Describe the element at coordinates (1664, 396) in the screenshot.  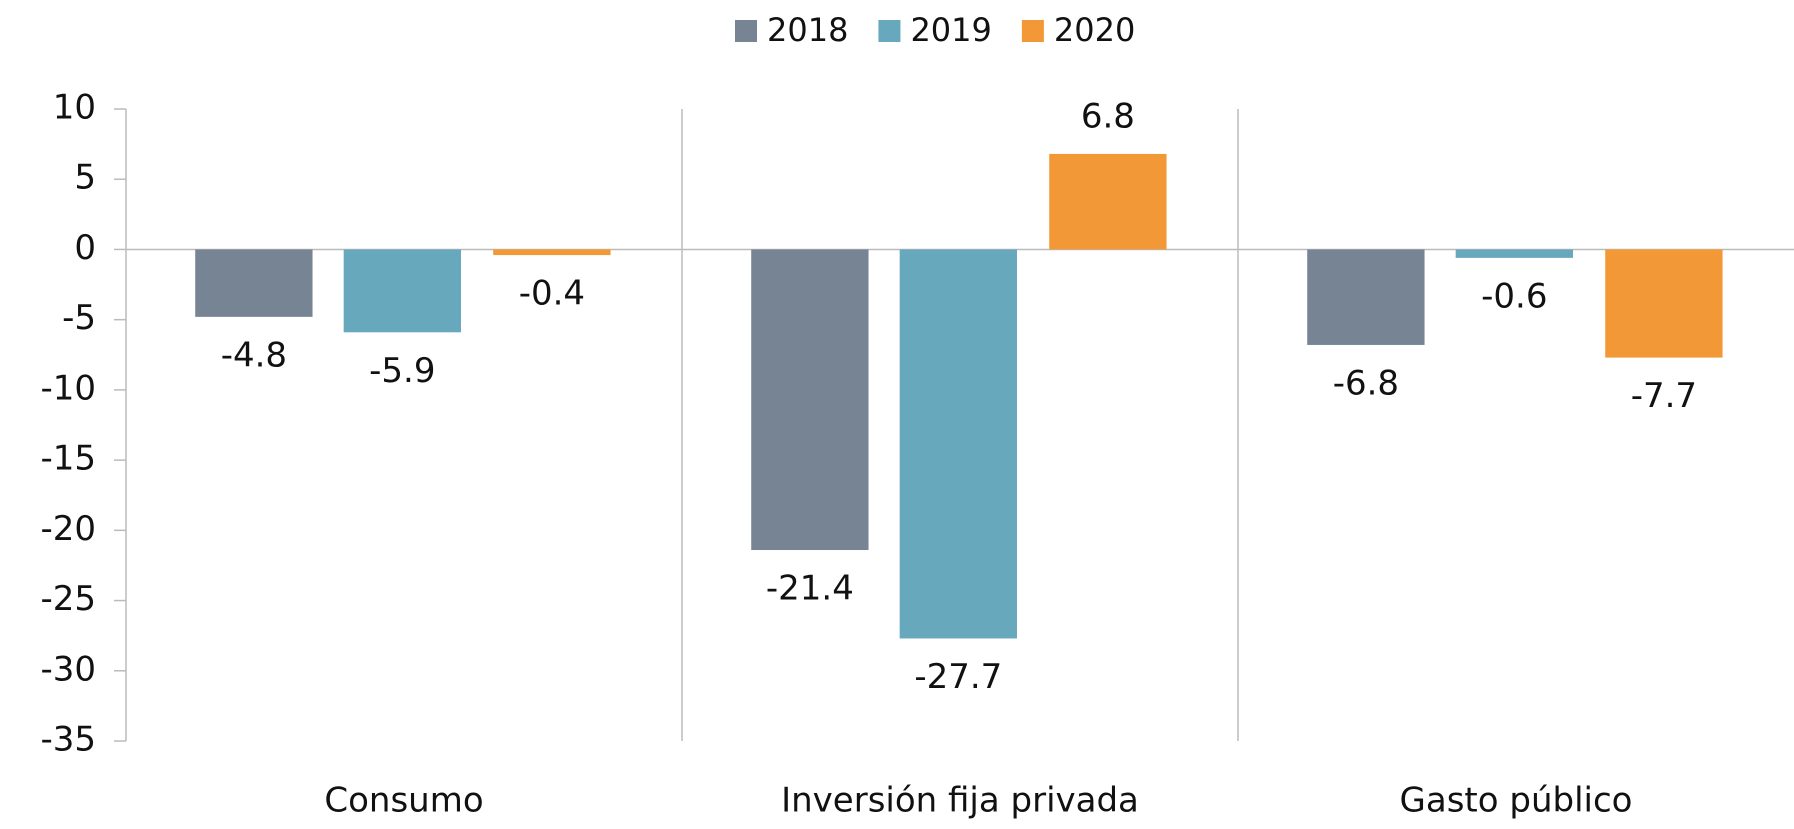
I see `value-label: -7.7` at that location.